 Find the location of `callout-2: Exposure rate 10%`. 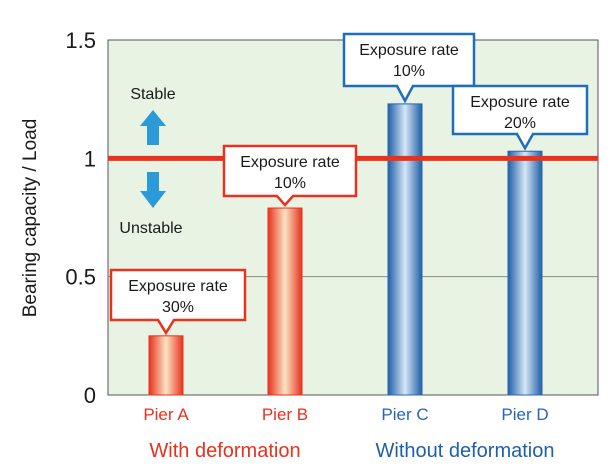

callout-2: Exposure rate 10% is located at coordinates (290, 175).